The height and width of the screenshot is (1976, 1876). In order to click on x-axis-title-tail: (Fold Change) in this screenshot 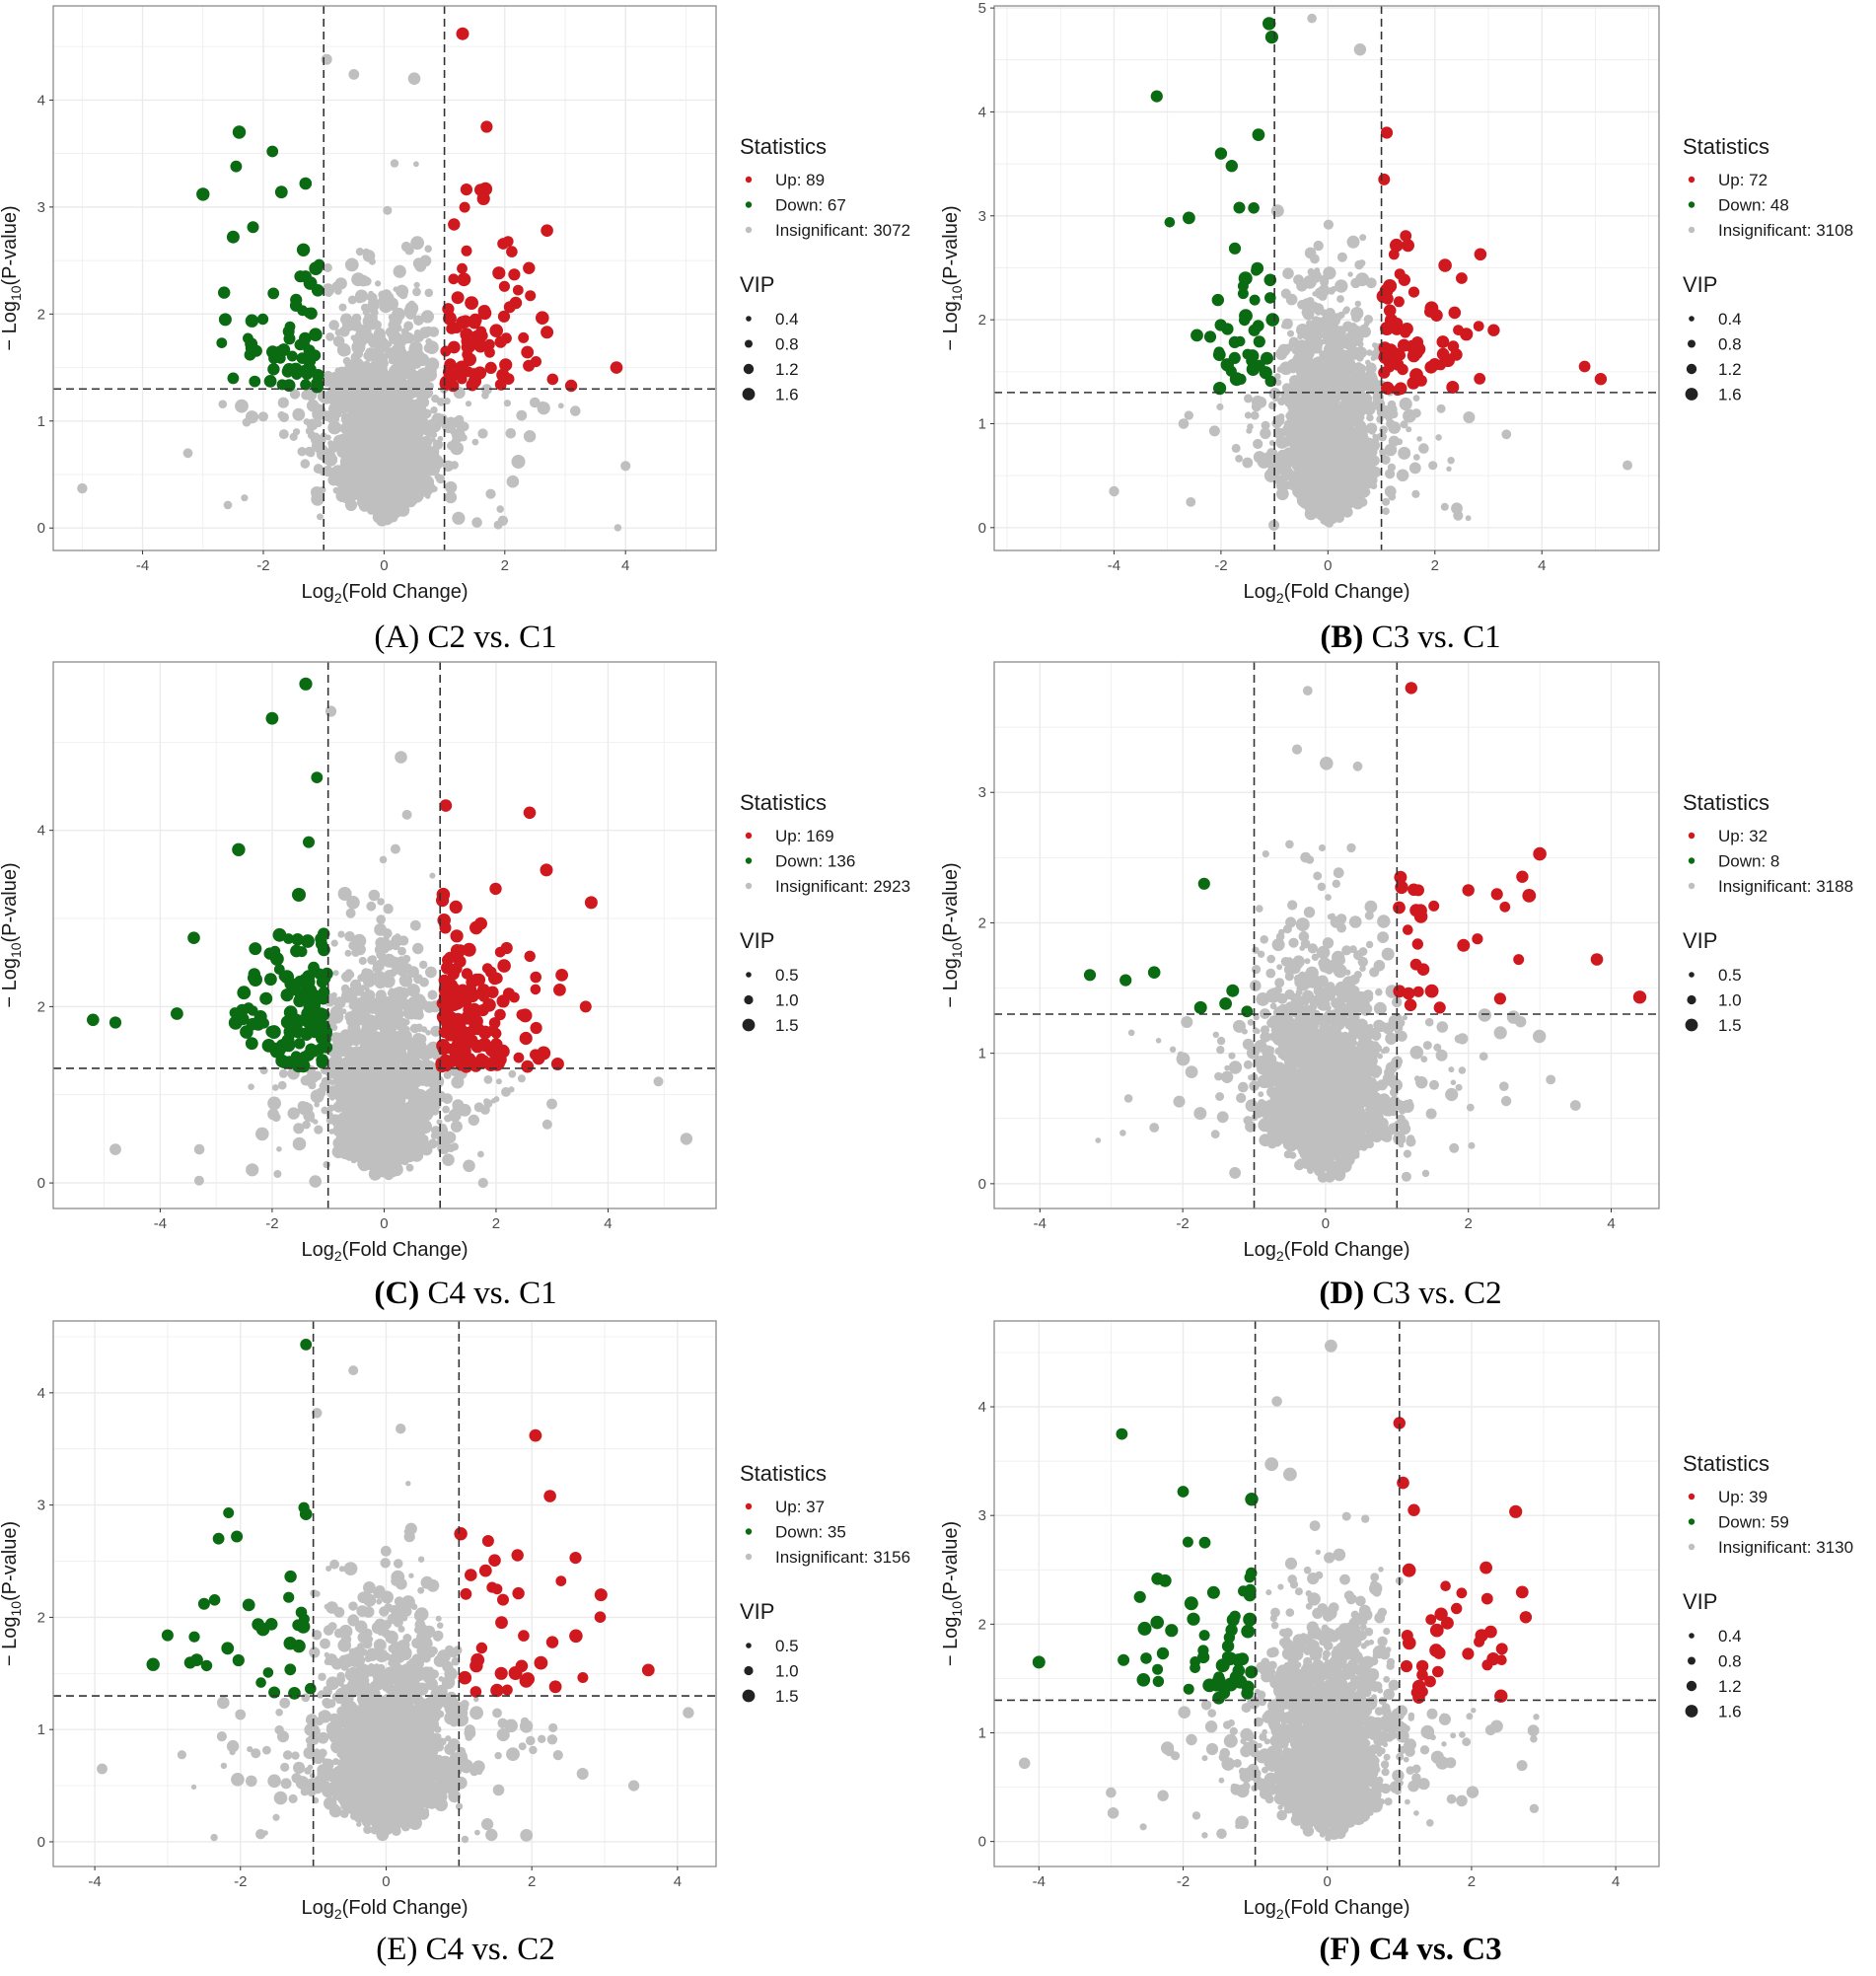, I will do `click(405, 592)`.